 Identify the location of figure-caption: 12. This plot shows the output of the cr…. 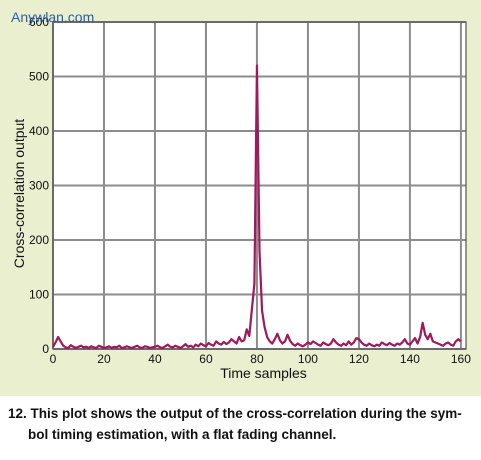
(242, 424).